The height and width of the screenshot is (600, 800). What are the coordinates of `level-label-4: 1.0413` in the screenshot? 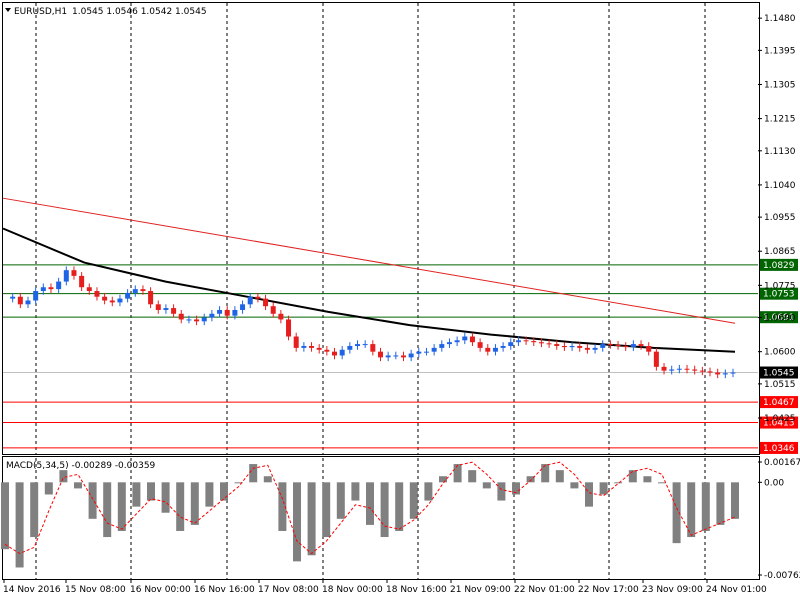 It's located at (779, 424).